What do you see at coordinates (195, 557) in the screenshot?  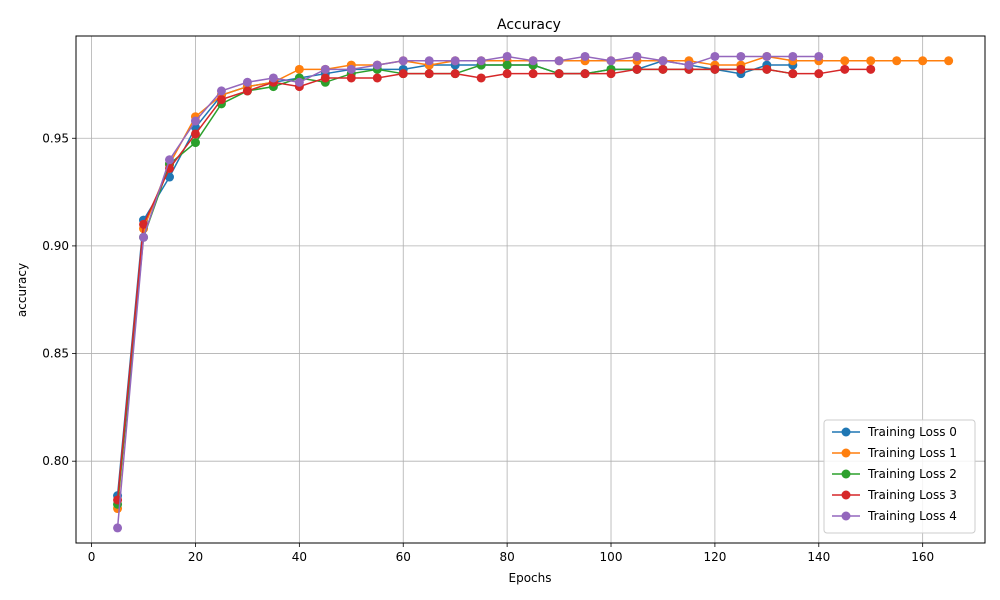 I see `x-tick-label: 20` at bounding box center [195, 557].